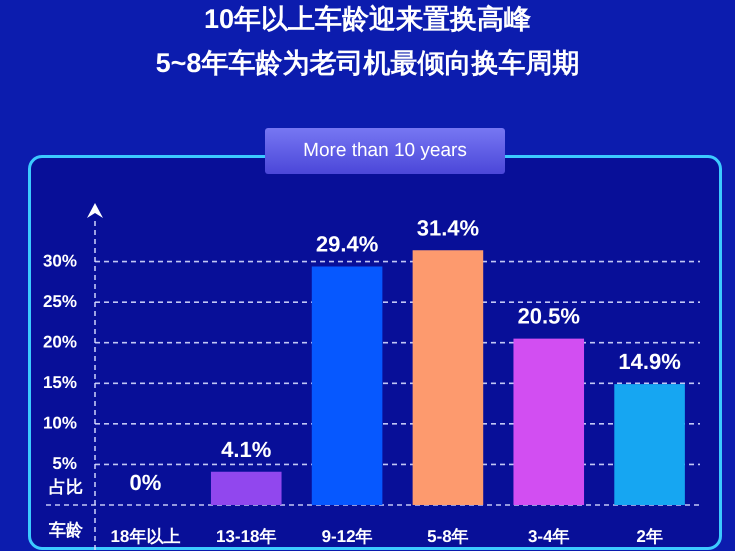 Image resolution: width=735 pixels, height=551 pixels. I want to click on y-tick-label: 15%, so click(59, 382).